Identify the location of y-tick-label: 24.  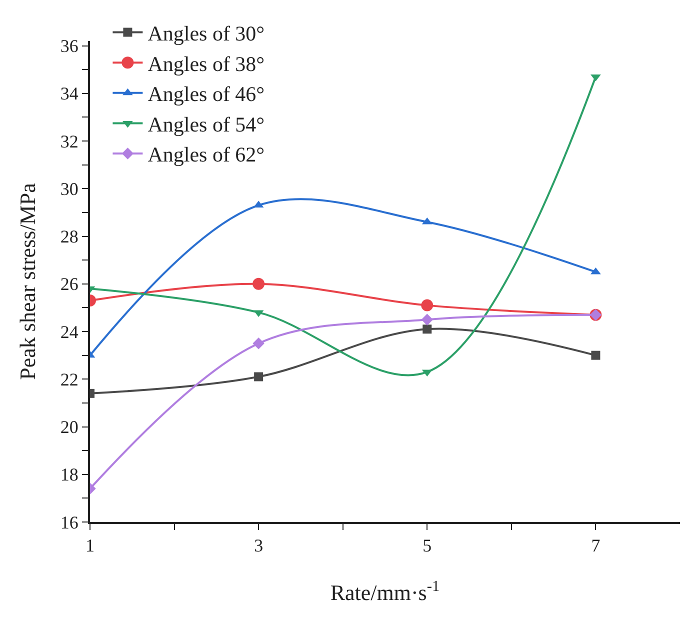
(69, 332).